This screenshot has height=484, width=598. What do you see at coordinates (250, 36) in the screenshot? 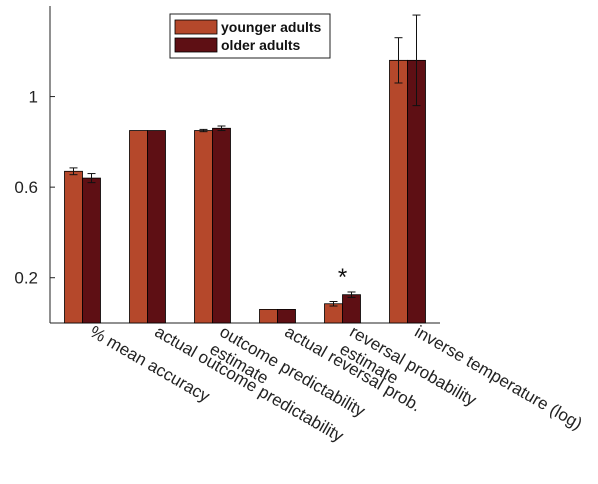
I see `legend: younger adults older adults` at bounding box center [250, 36].